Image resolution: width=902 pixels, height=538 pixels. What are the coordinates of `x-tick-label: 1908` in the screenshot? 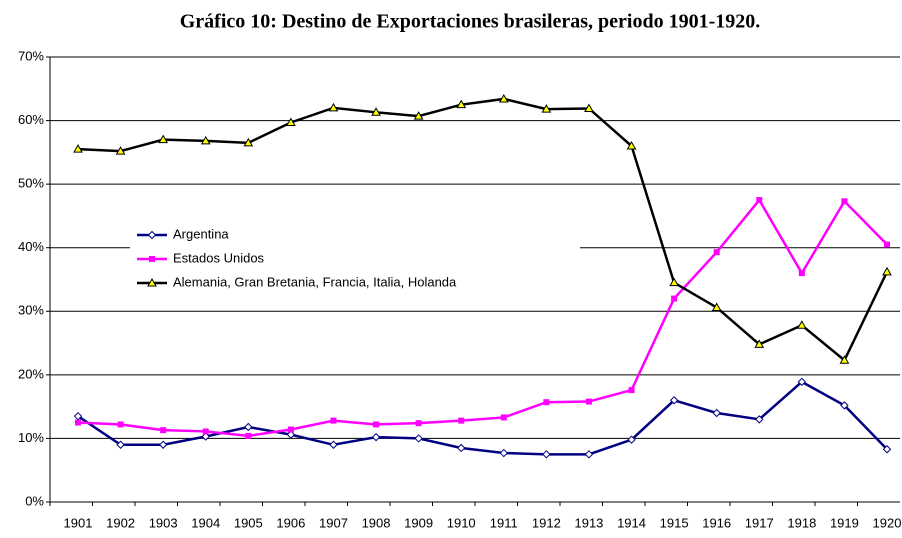 It's located at (376, 522).